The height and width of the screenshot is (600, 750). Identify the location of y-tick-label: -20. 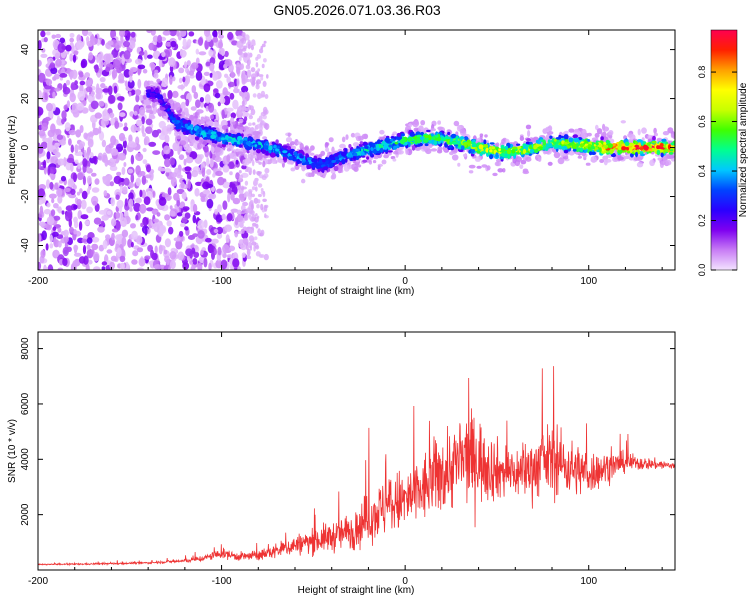
(25, 196).